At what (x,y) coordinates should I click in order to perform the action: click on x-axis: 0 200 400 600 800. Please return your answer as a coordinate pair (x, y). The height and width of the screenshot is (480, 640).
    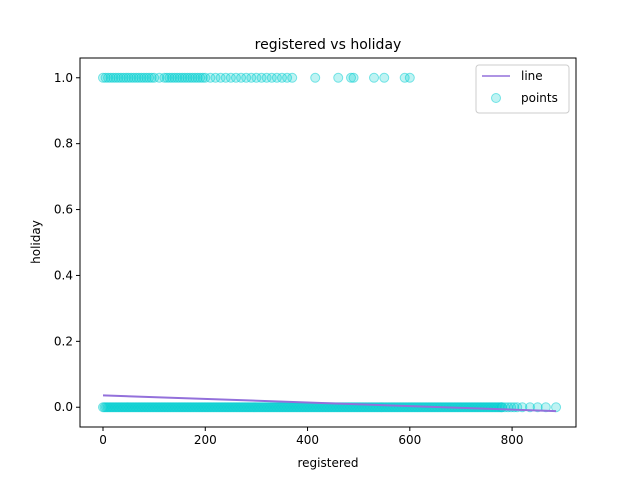
    Looking at the image, I should click on (311, 437).